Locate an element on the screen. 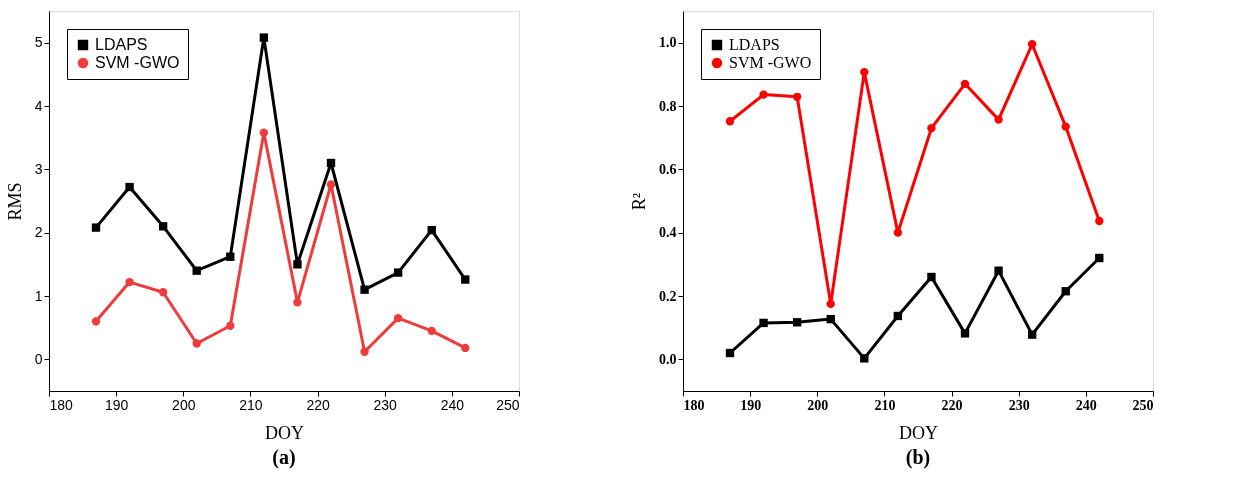 The image size is (1253, 497). y-tick-label: 1.0 is located at coordinates (668, 43).